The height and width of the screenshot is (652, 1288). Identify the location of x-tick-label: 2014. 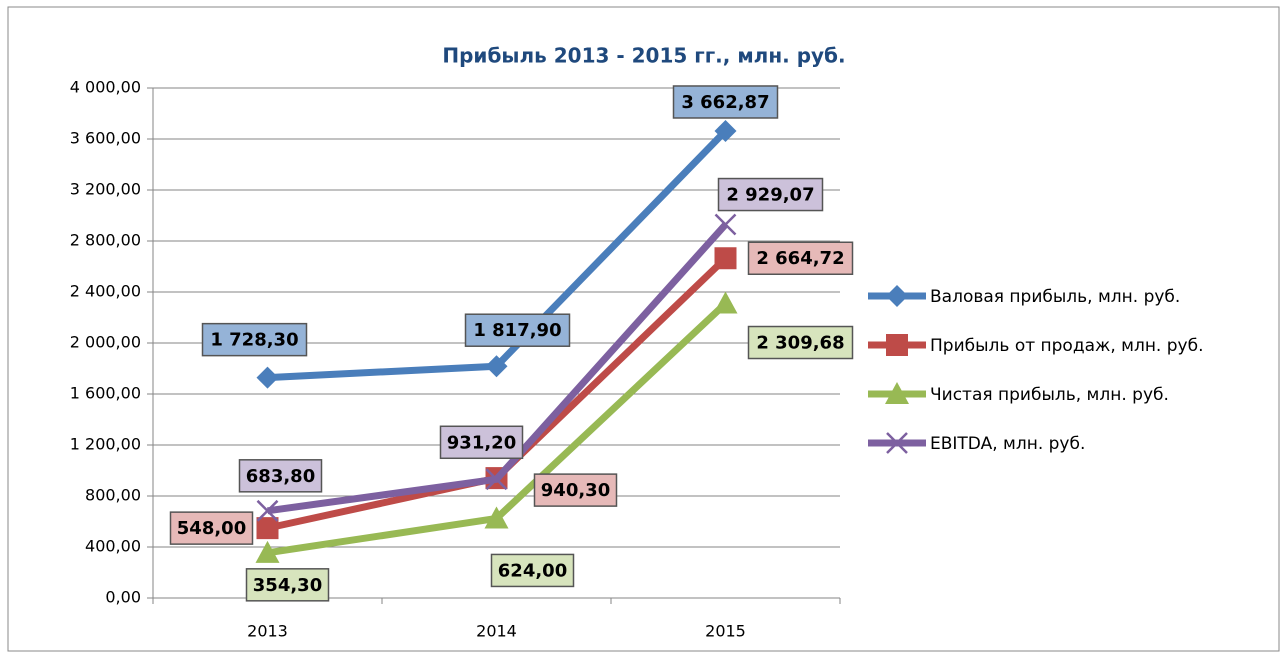
(496, 631).